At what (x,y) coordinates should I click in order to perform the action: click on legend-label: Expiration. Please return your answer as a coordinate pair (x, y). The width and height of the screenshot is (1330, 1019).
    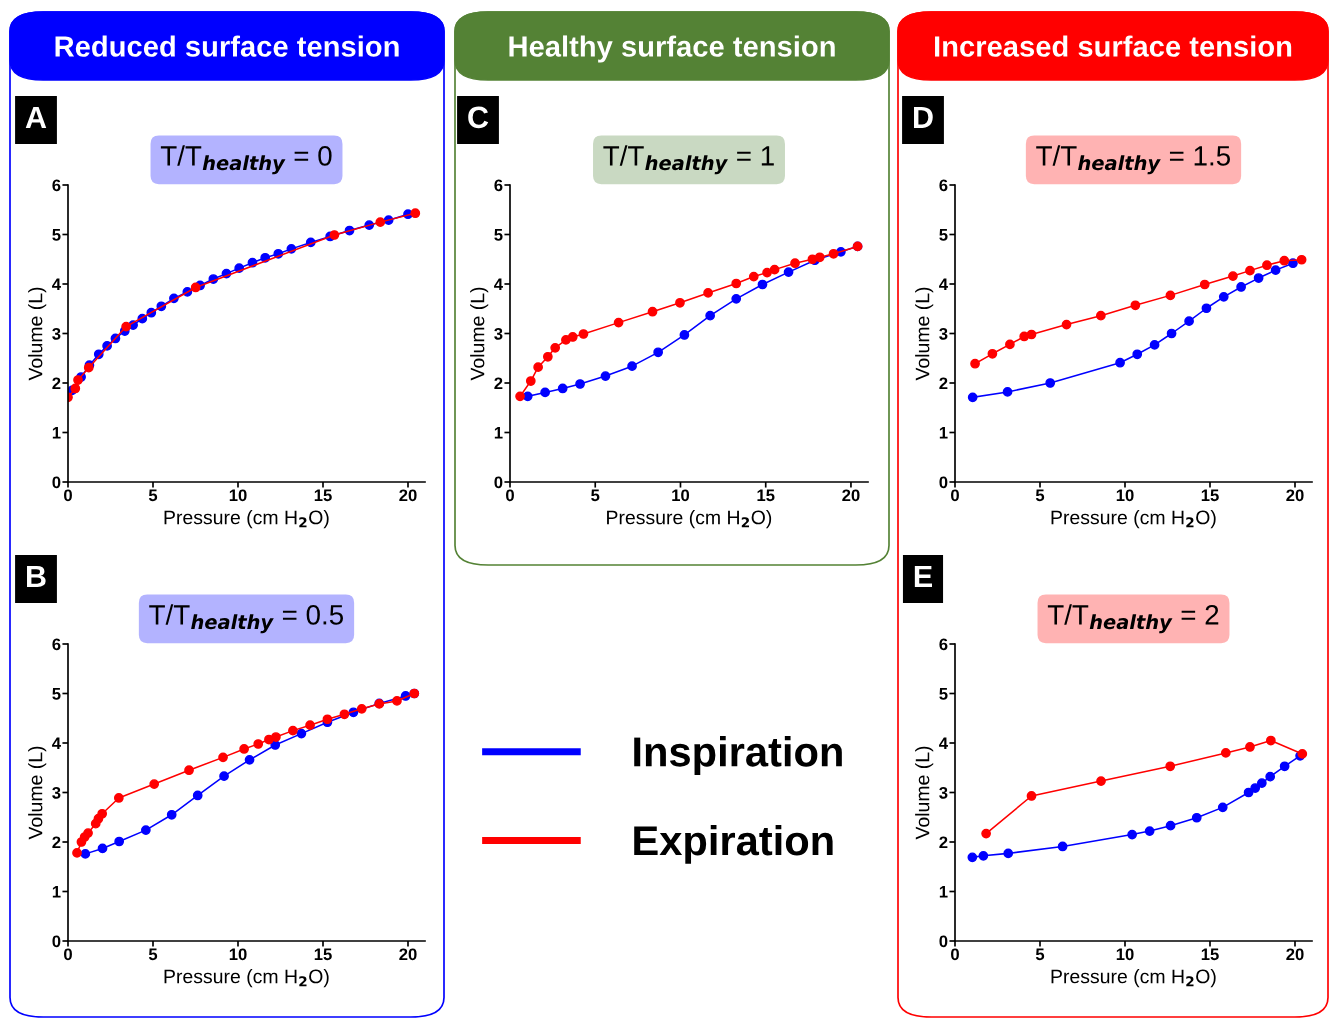
    Looking at the image, I should click on (733, 844).